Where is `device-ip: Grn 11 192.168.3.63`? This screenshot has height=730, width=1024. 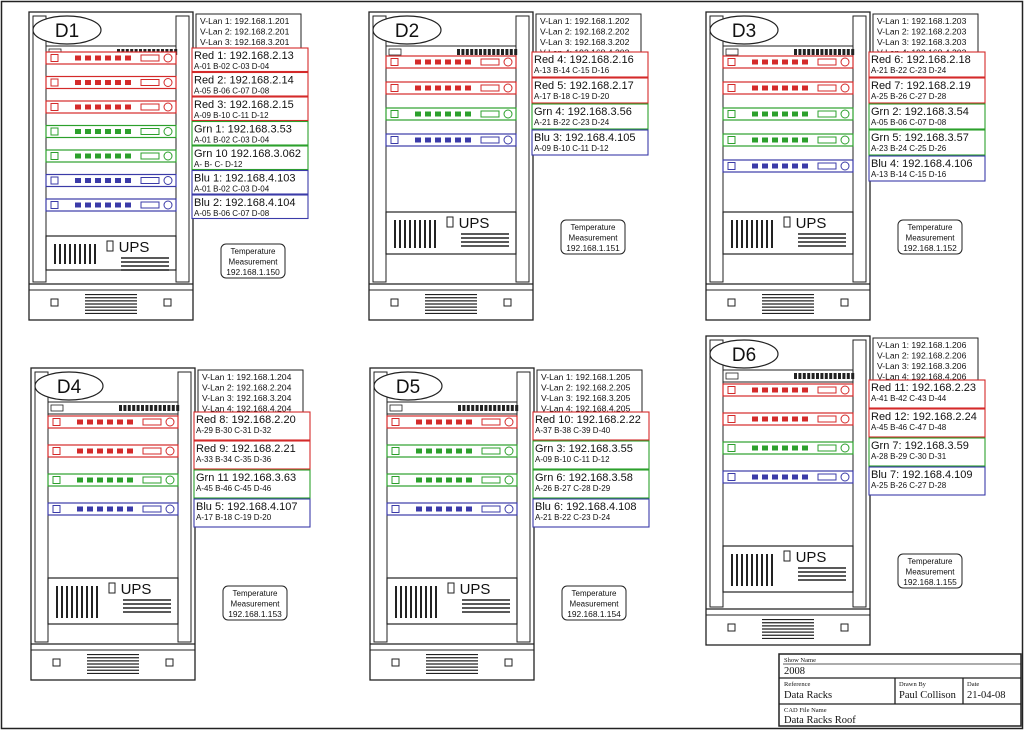 device-ip: Grn 11 192.168.3.63 is located at coordinates (246, 478).